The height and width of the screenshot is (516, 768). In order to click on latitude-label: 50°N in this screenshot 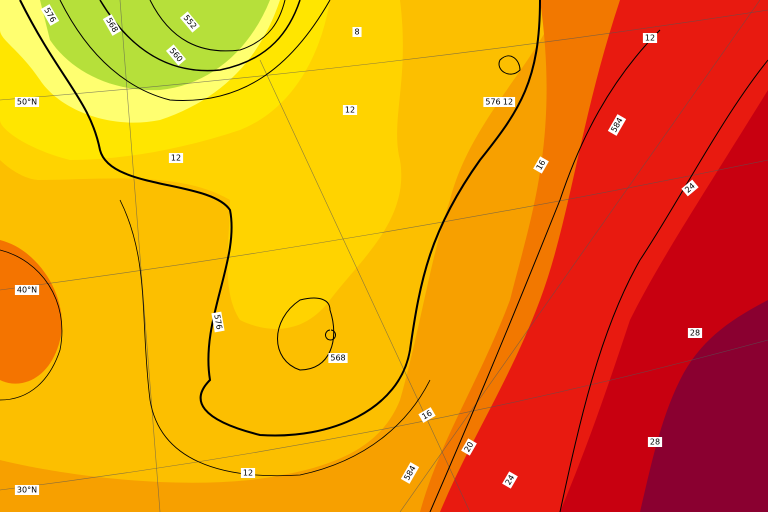, I will do `click(27, 102)`.